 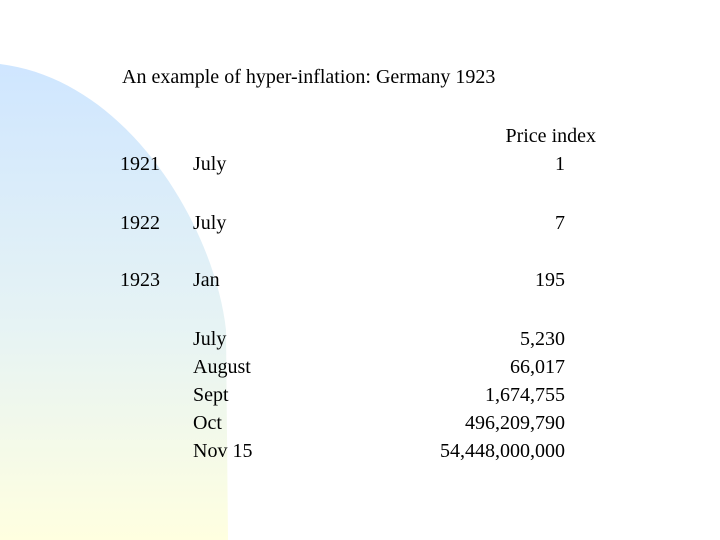 What do you see at coordinates (210, 164) in the screenshot?
I see `month-1921-july: July` at bounding box center [210, 164].